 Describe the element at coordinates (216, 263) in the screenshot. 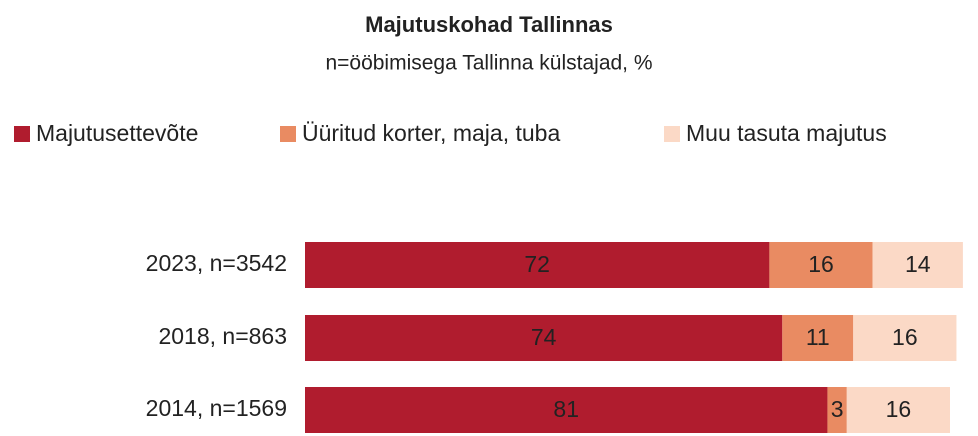

I see `y-tick-label: 2023, n=3542` at that location.